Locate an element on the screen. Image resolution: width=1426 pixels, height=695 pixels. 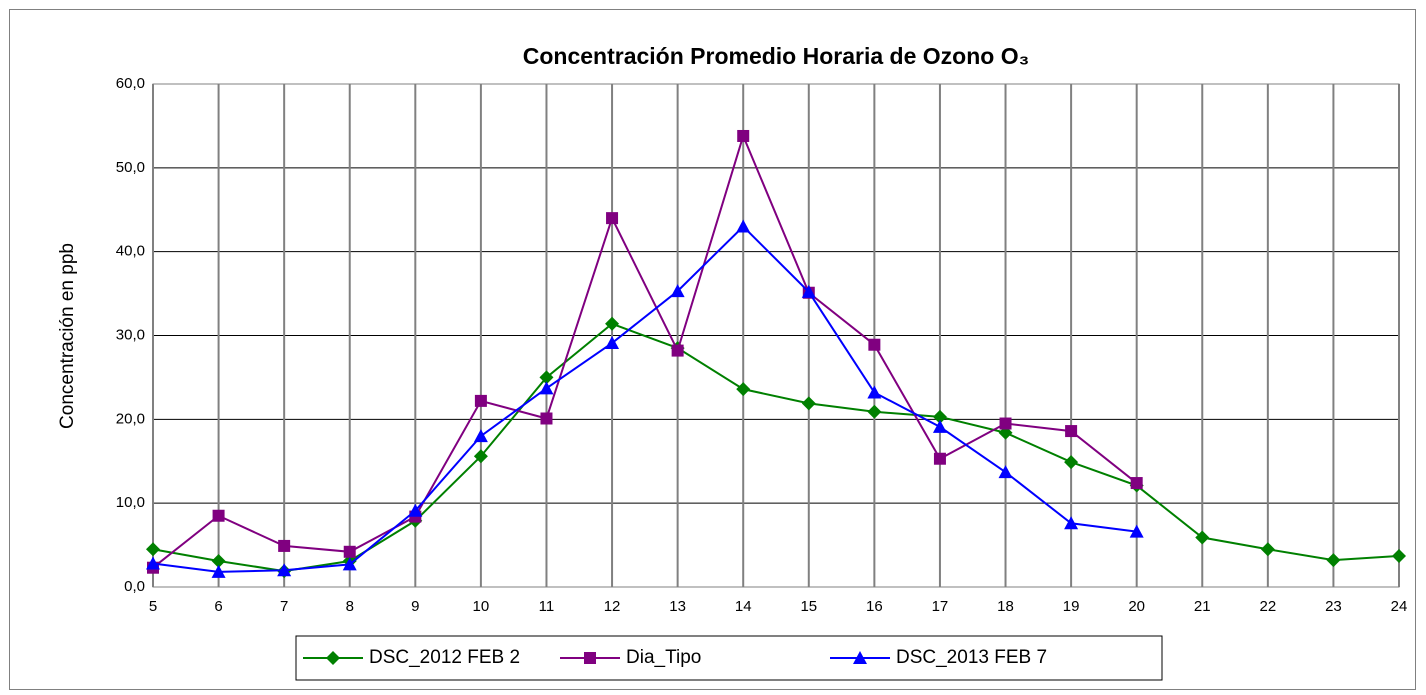
x-tick-label: 12 is located at coordinates (612, 606).